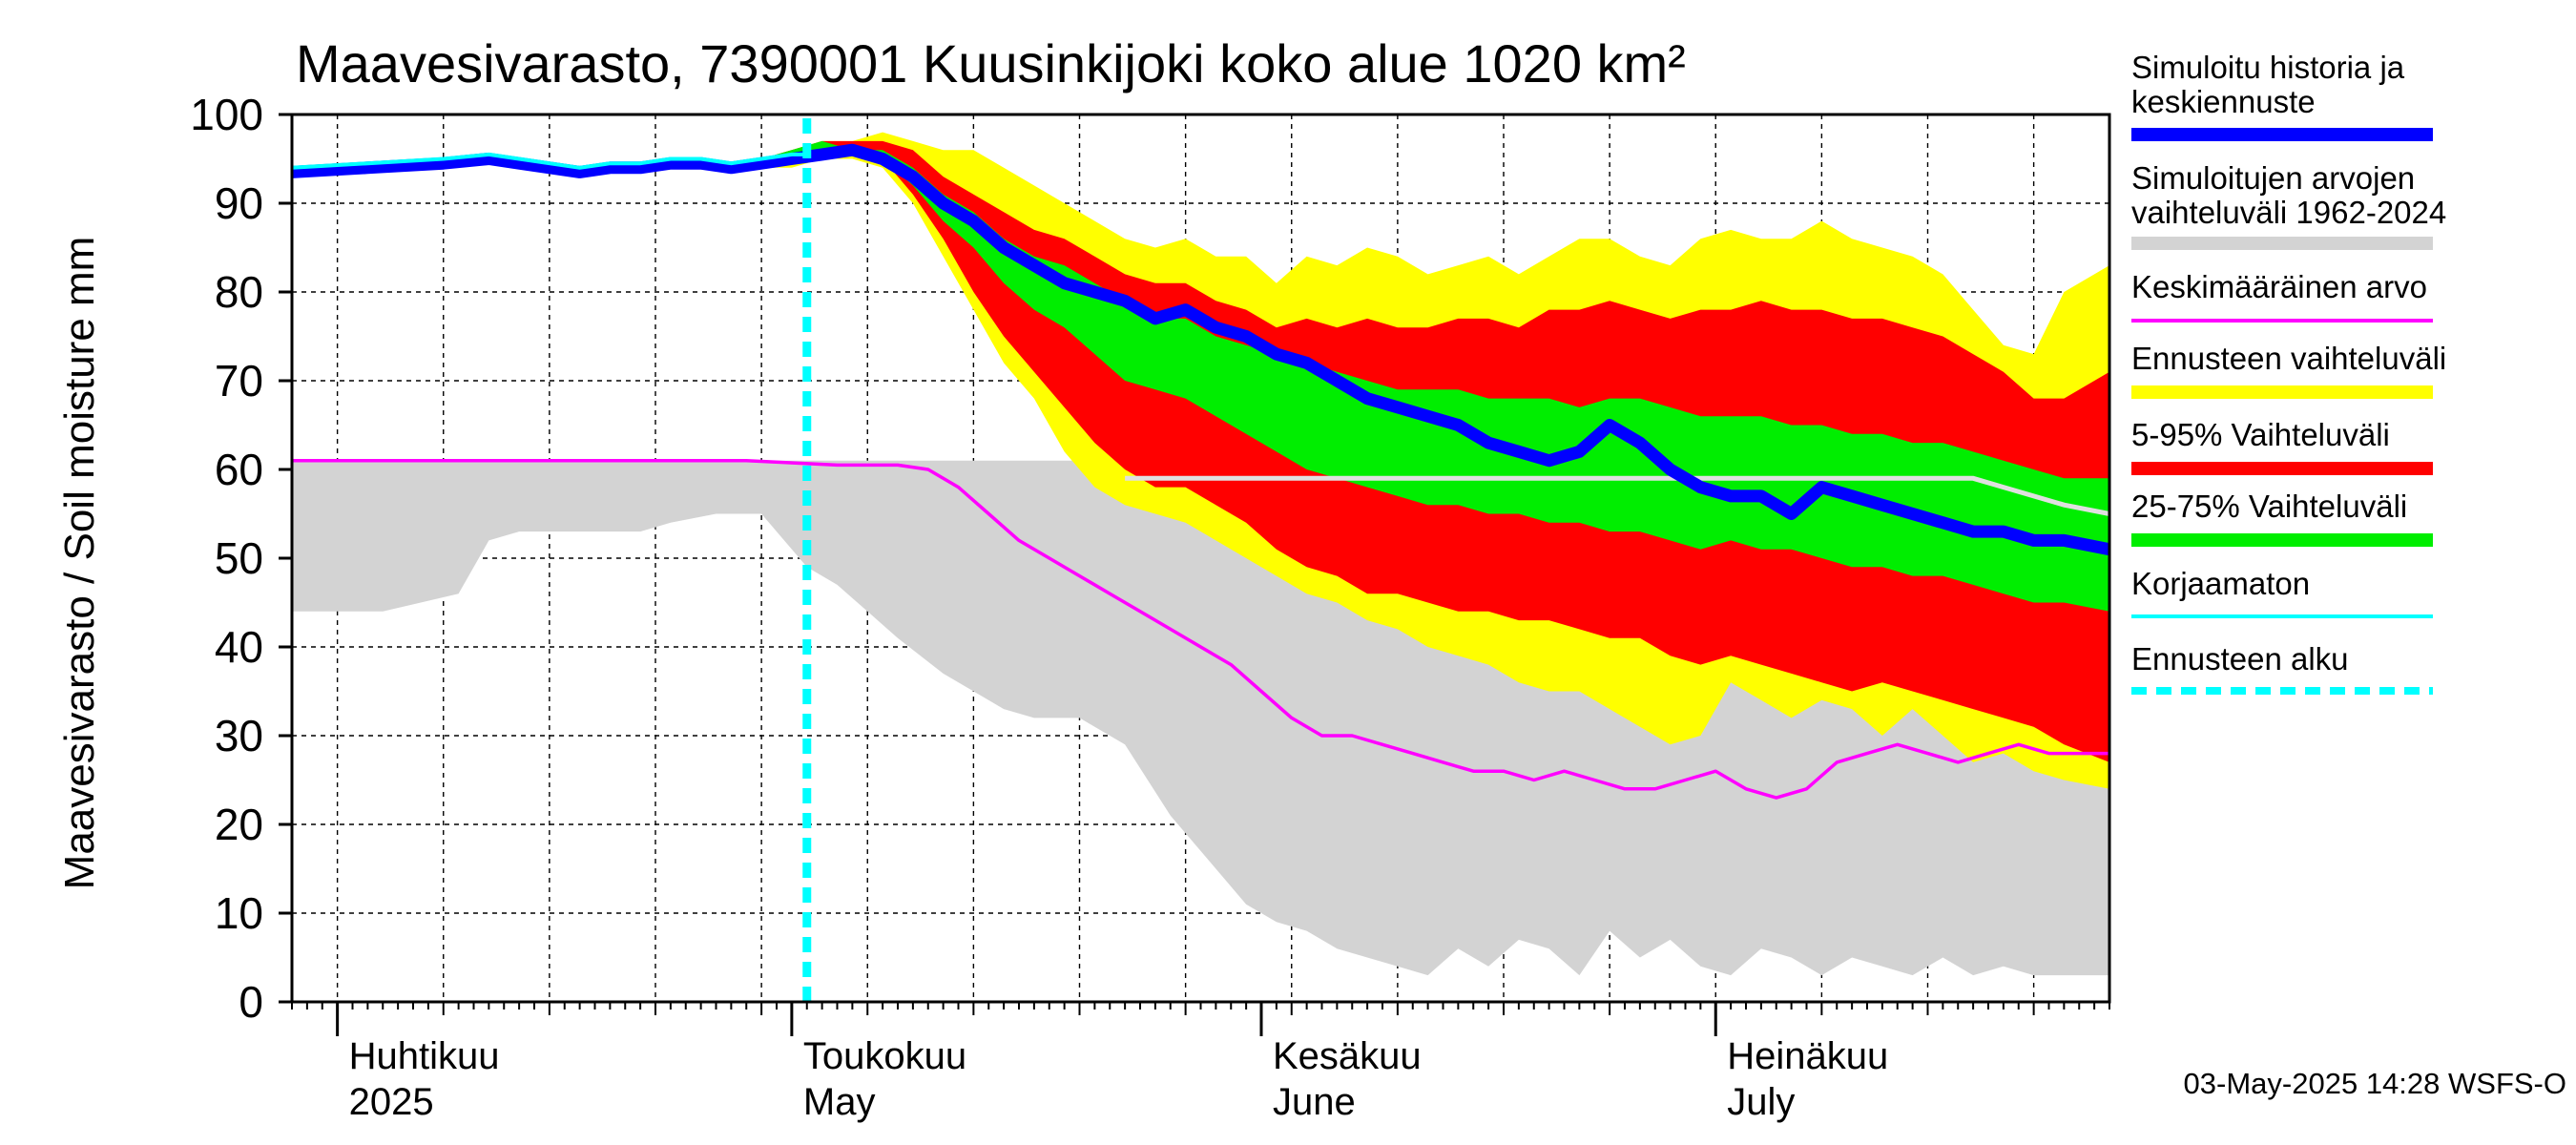 The height and width of the screenshot is (1145, 2576). What do you see at coordinates (239, 203) in the screenshot?
I see `y-tick-label: 90` at bounding box center [239, 203].